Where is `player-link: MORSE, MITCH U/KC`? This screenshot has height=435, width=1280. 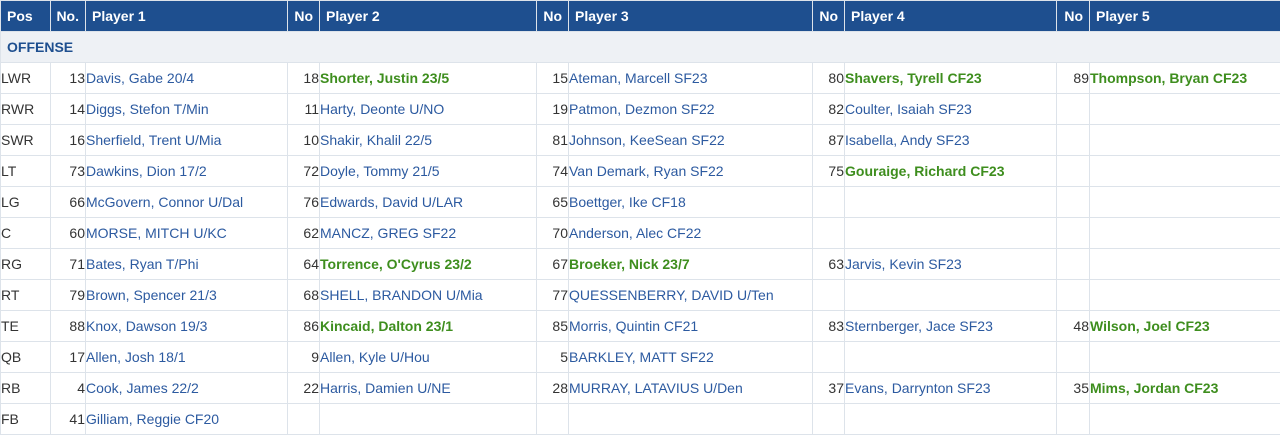 player-link: MORSE, MITCH U/KC is located at coordinates (156, 233).